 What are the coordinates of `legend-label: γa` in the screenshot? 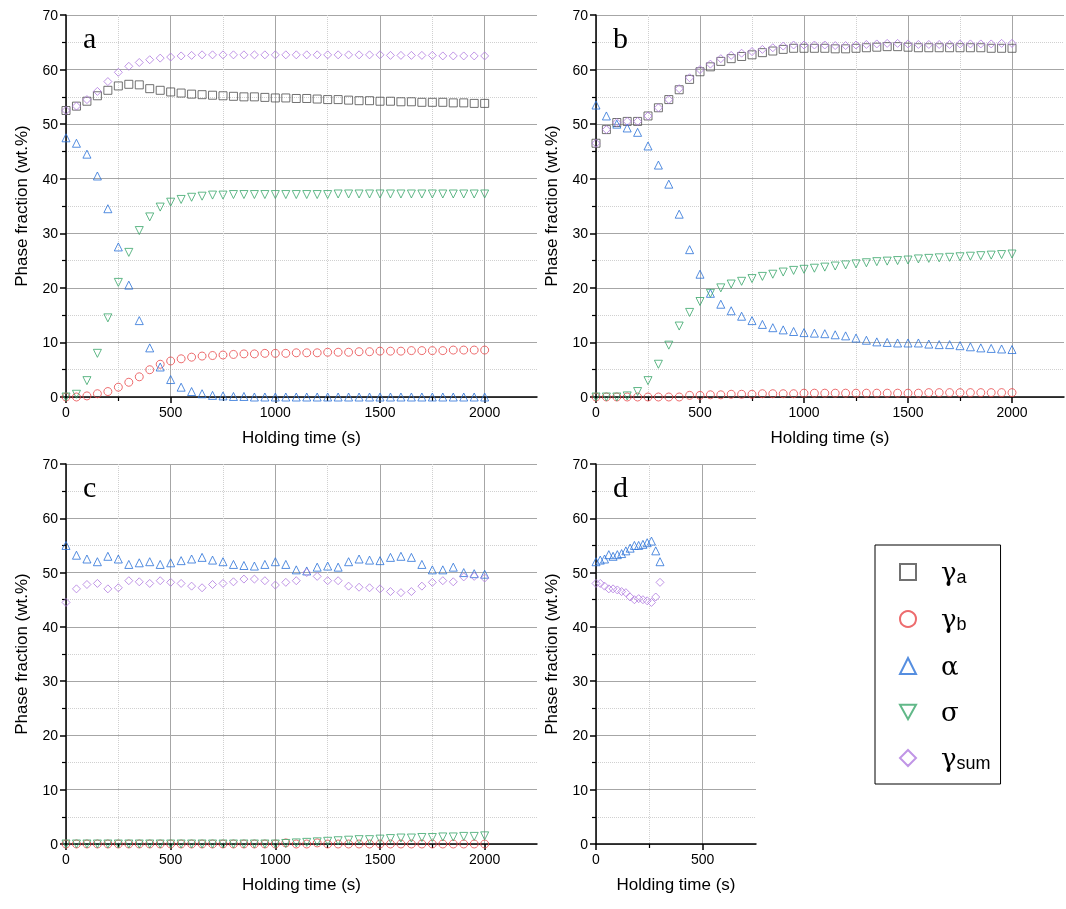 It's located at (954, 572).